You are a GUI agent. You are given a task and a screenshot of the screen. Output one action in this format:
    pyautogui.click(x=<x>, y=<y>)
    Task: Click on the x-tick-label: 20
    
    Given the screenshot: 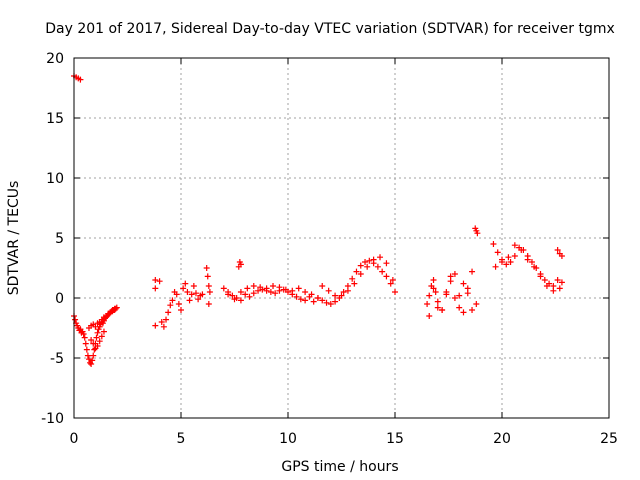 What is the action you would take?
    pyautogui.click(x=502, y=439)
    